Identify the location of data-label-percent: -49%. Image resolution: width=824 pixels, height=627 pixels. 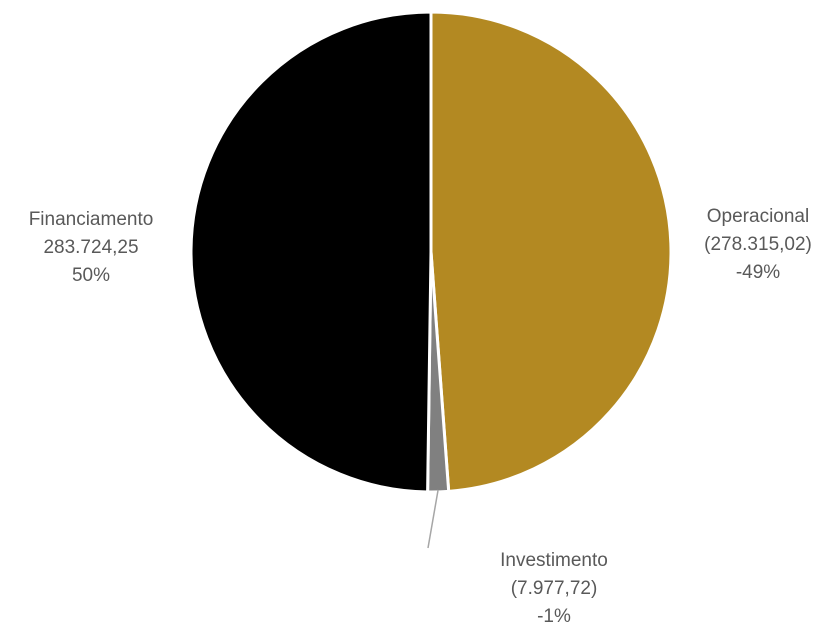
(758, 272).